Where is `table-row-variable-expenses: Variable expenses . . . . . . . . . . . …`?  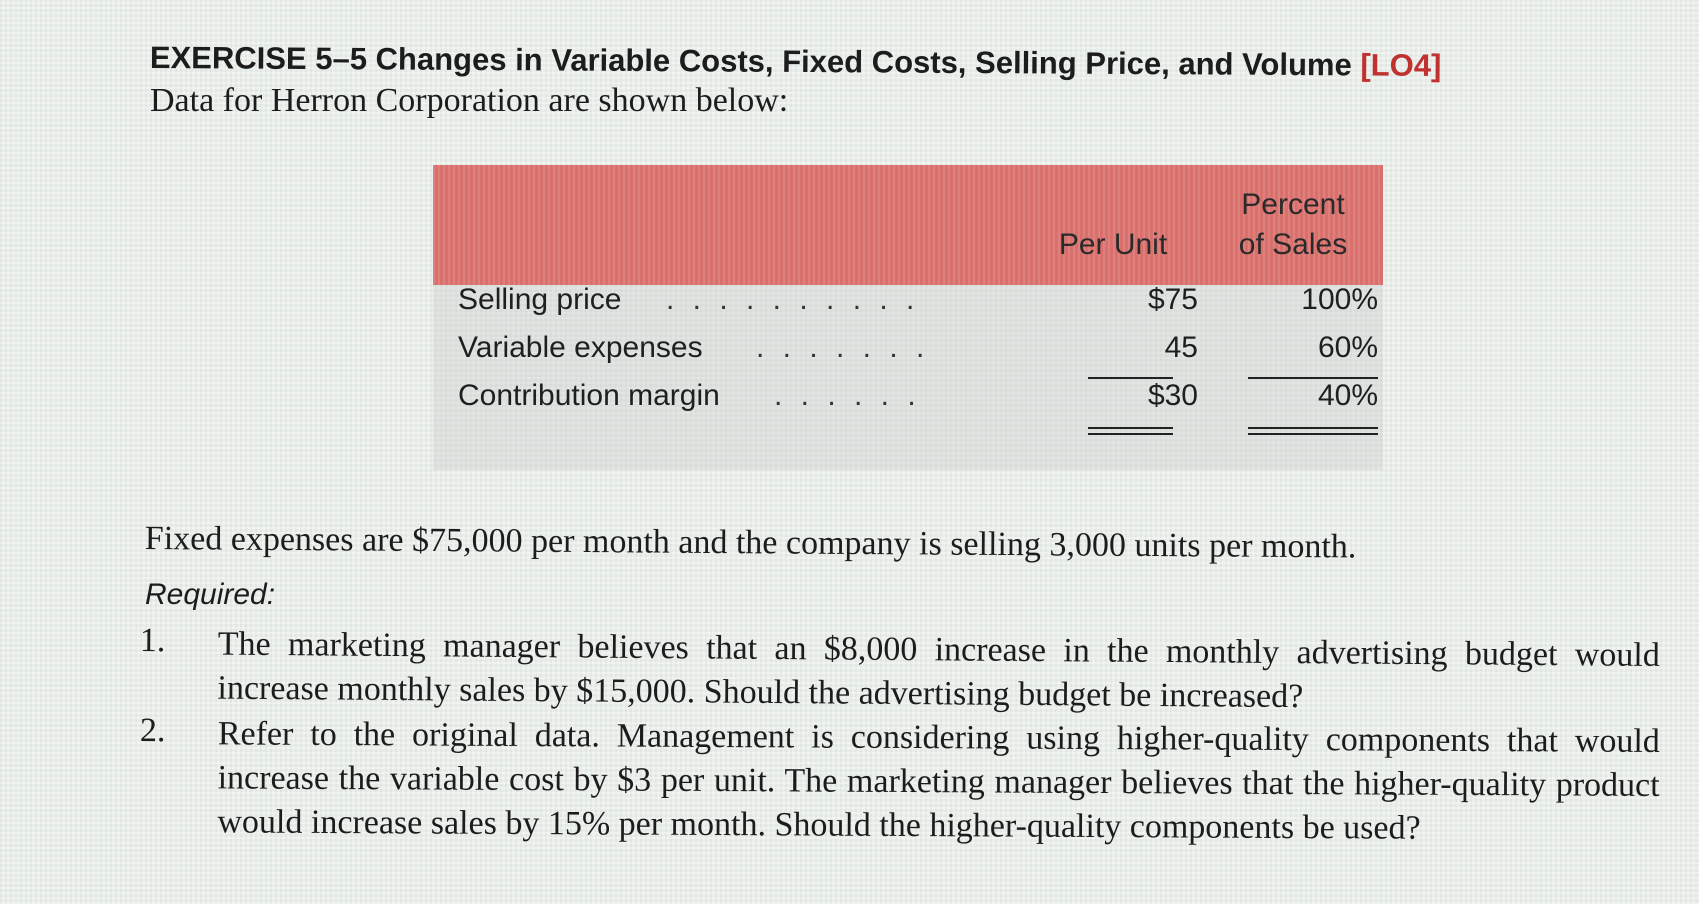 table-row-variable-expenses: Variable expenses . . . . . . . . . . . … is located at coordinates (918, 354).